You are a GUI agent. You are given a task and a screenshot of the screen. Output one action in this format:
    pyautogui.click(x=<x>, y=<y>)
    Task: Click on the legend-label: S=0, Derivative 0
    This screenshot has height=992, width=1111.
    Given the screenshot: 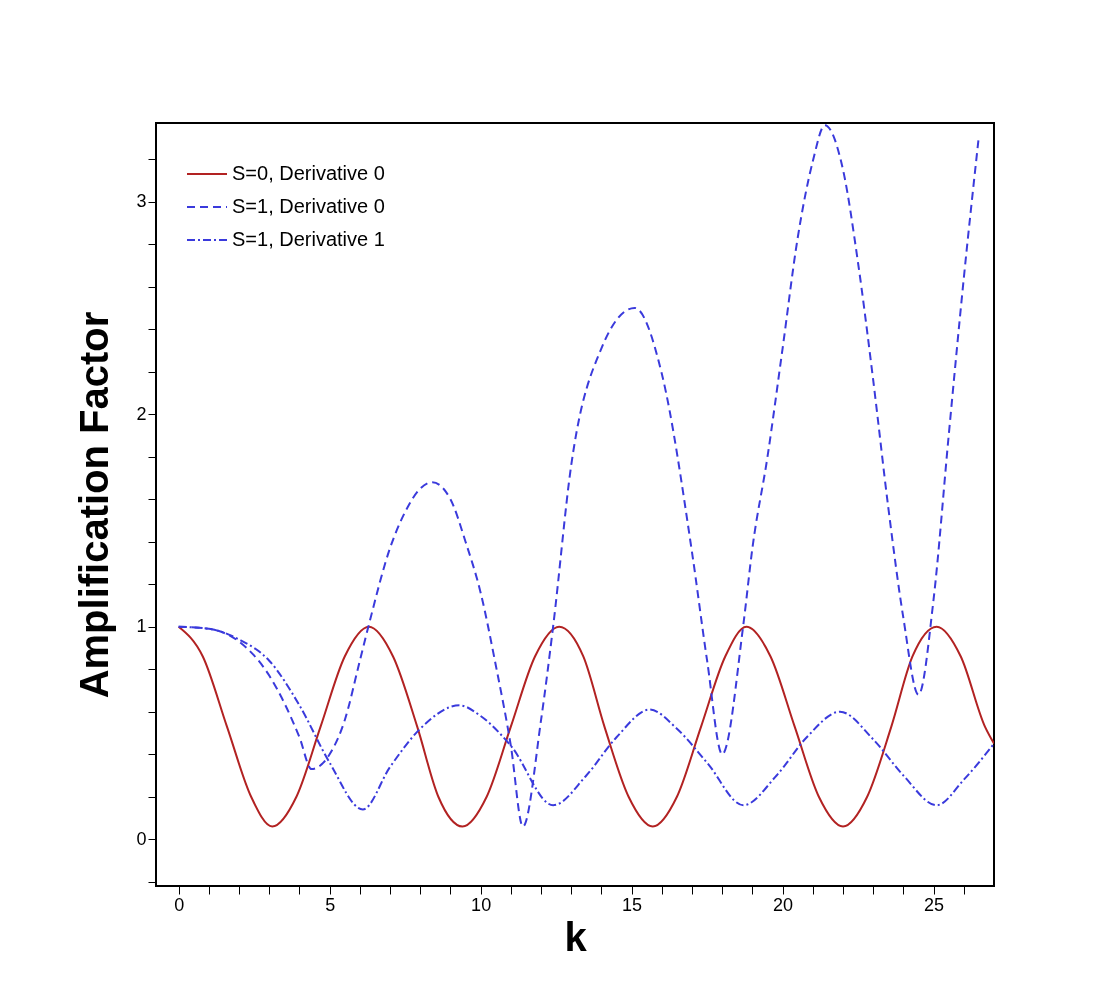 What is the action you would take?
    pyautogui.click(x=308, y=173)
    